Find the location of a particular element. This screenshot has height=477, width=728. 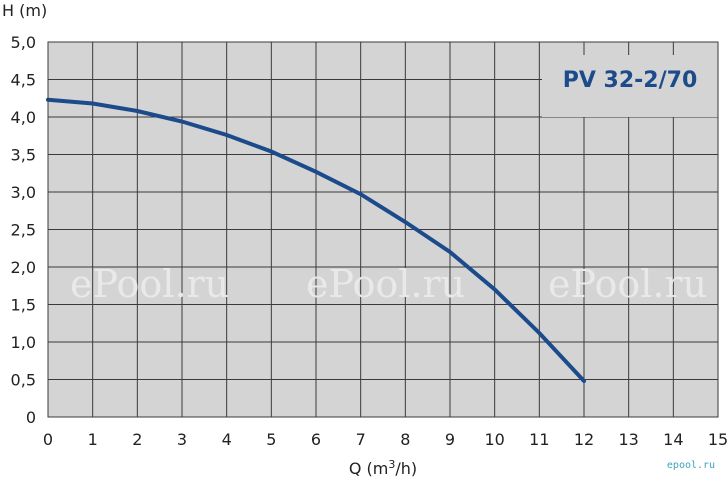

title-box is located at coordinates (630, 86).